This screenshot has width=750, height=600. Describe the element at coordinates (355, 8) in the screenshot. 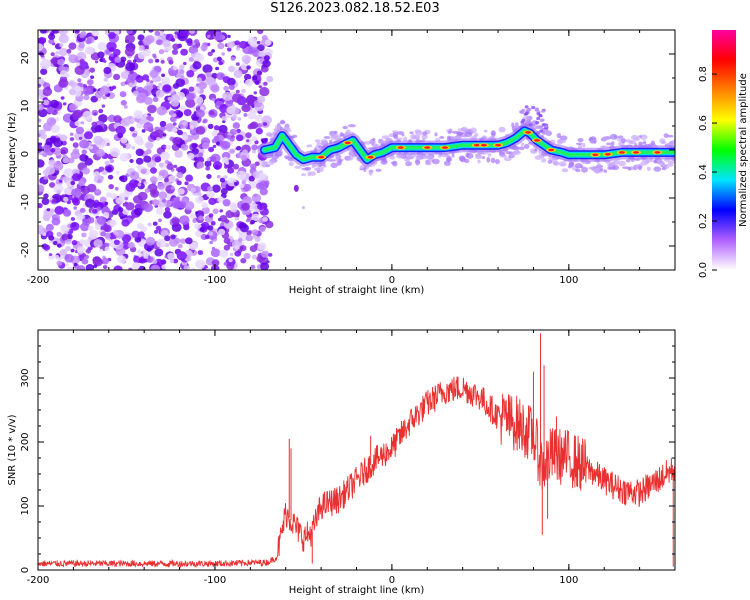

I see `chart-title: S126.2023.082.18.52.E03` at that location.